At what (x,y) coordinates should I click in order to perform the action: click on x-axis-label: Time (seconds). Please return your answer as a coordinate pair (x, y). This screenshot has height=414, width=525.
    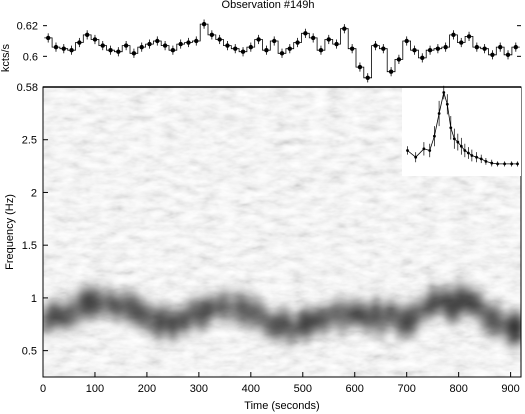
    Looking at the image, I should click on (281, 406).